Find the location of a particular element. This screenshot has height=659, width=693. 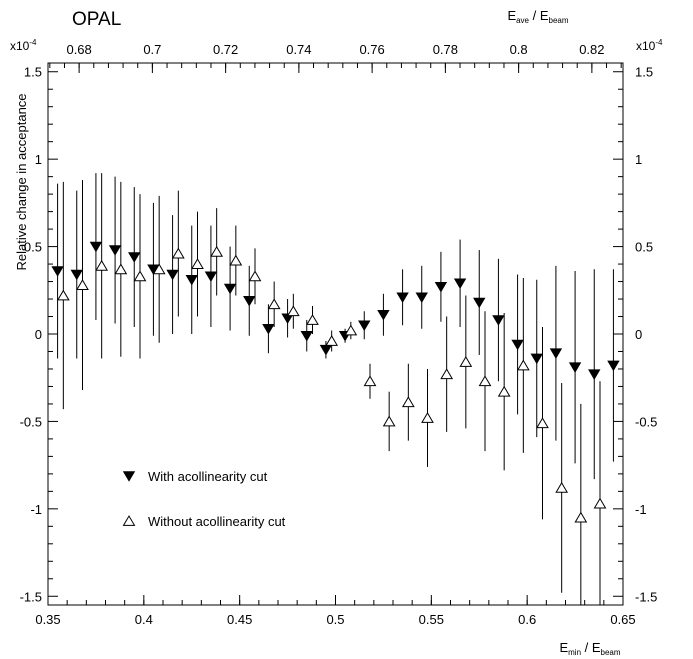

y-right-tick-label: 1 is located at coordinates (638, 159).